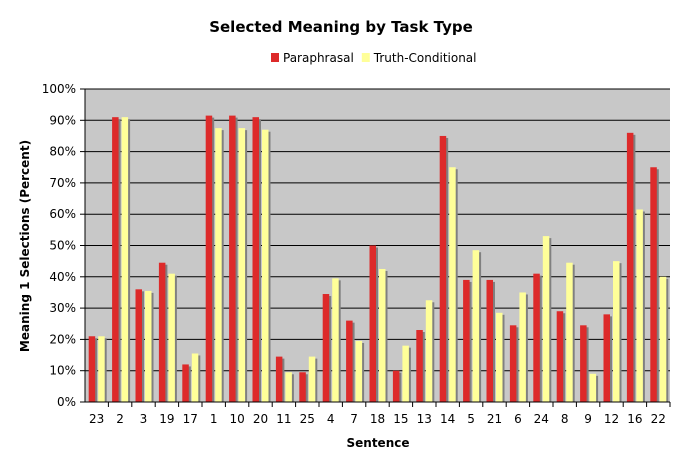  What do you see at coordinates (307, 419) in the screenshot?
I see `x-tick-label: 25` at bounding box center [307, 419].